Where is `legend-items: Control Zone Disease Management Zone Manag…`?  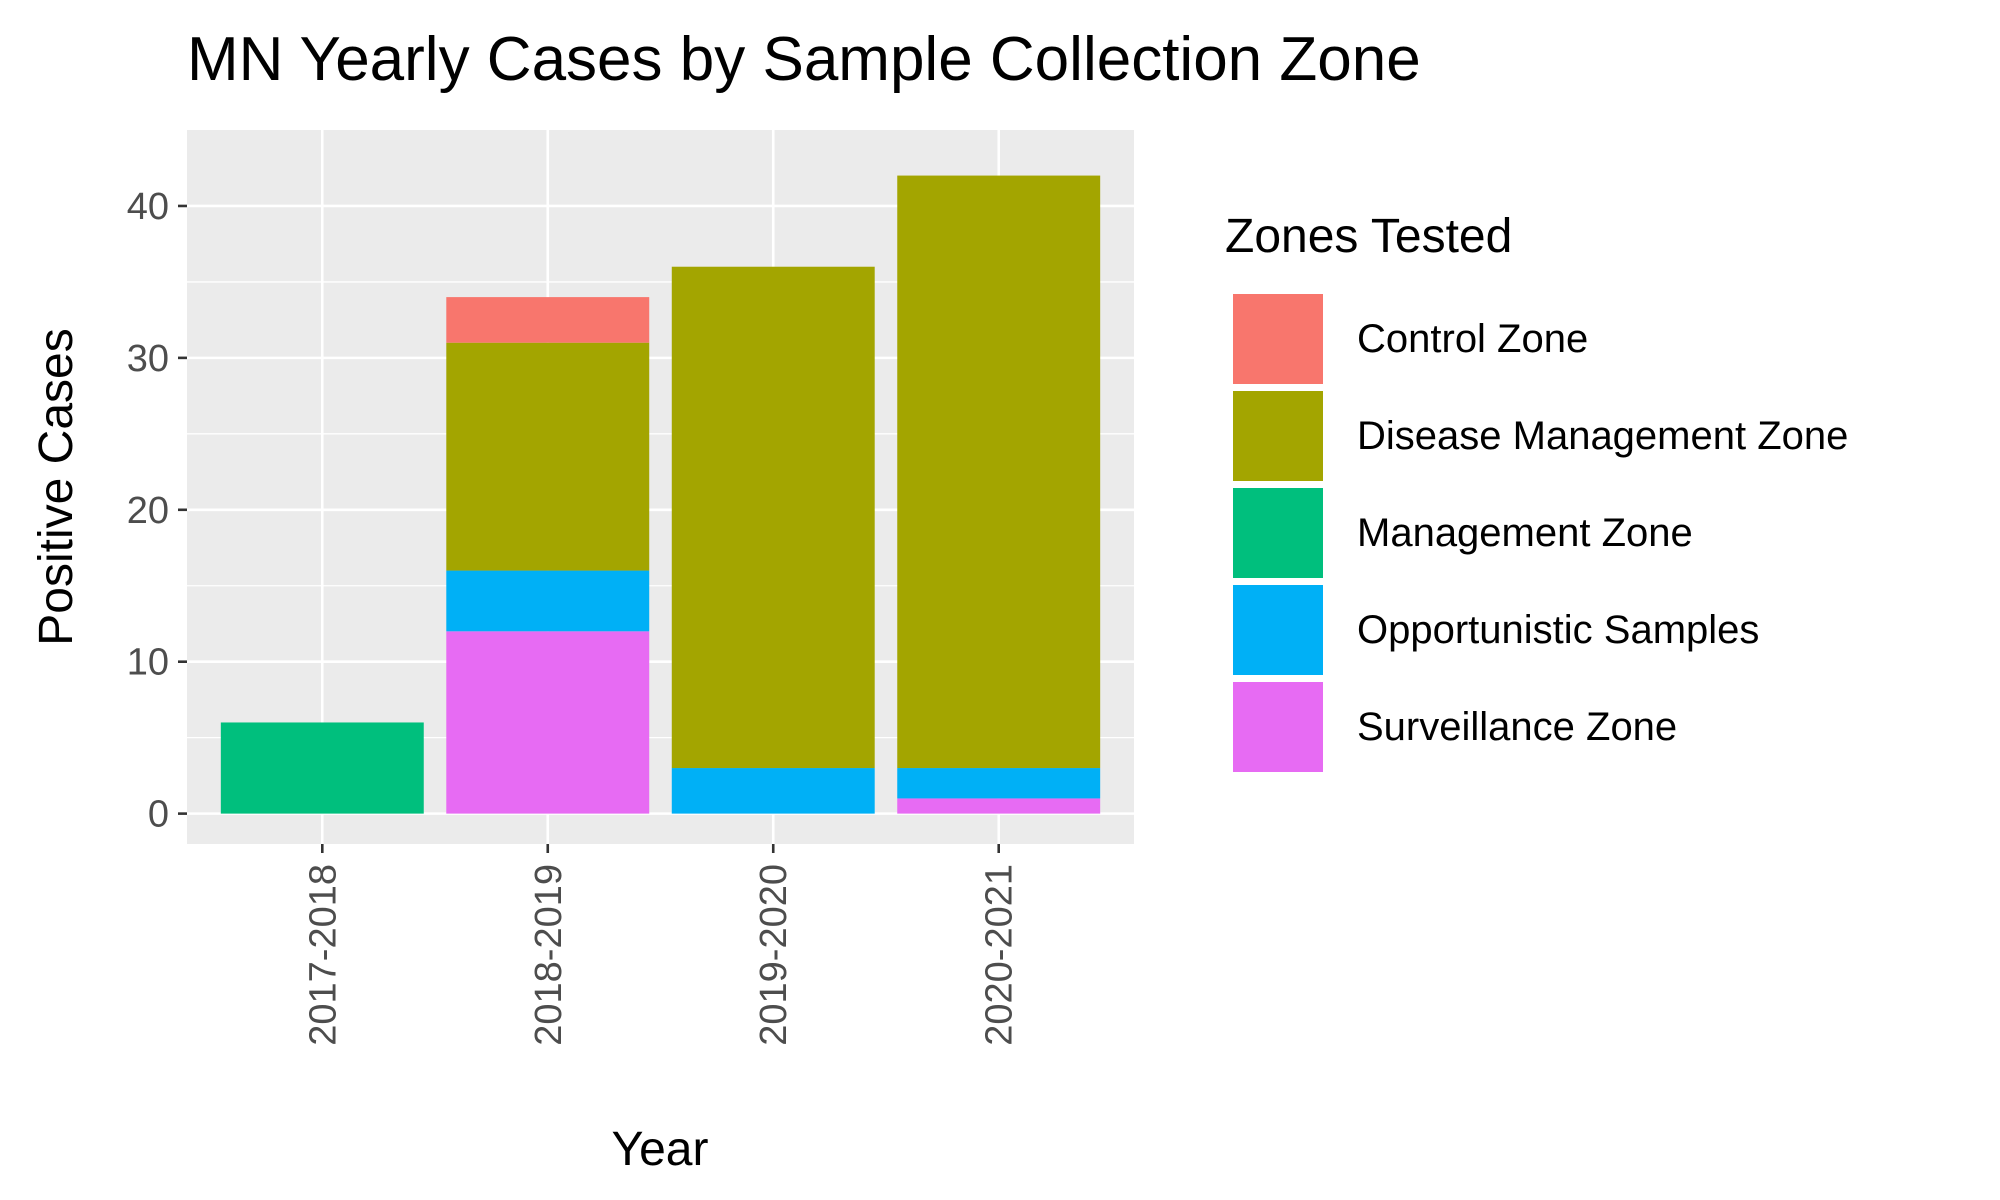
legend-items: Control Zone Disease Management Zone Manag… is located at coordinates (1540, 533).